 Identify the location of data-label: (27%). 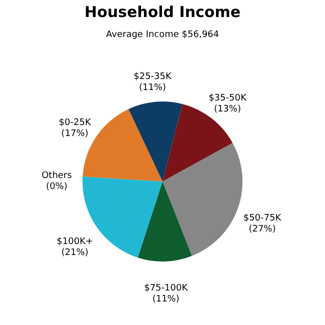
(262, 229).